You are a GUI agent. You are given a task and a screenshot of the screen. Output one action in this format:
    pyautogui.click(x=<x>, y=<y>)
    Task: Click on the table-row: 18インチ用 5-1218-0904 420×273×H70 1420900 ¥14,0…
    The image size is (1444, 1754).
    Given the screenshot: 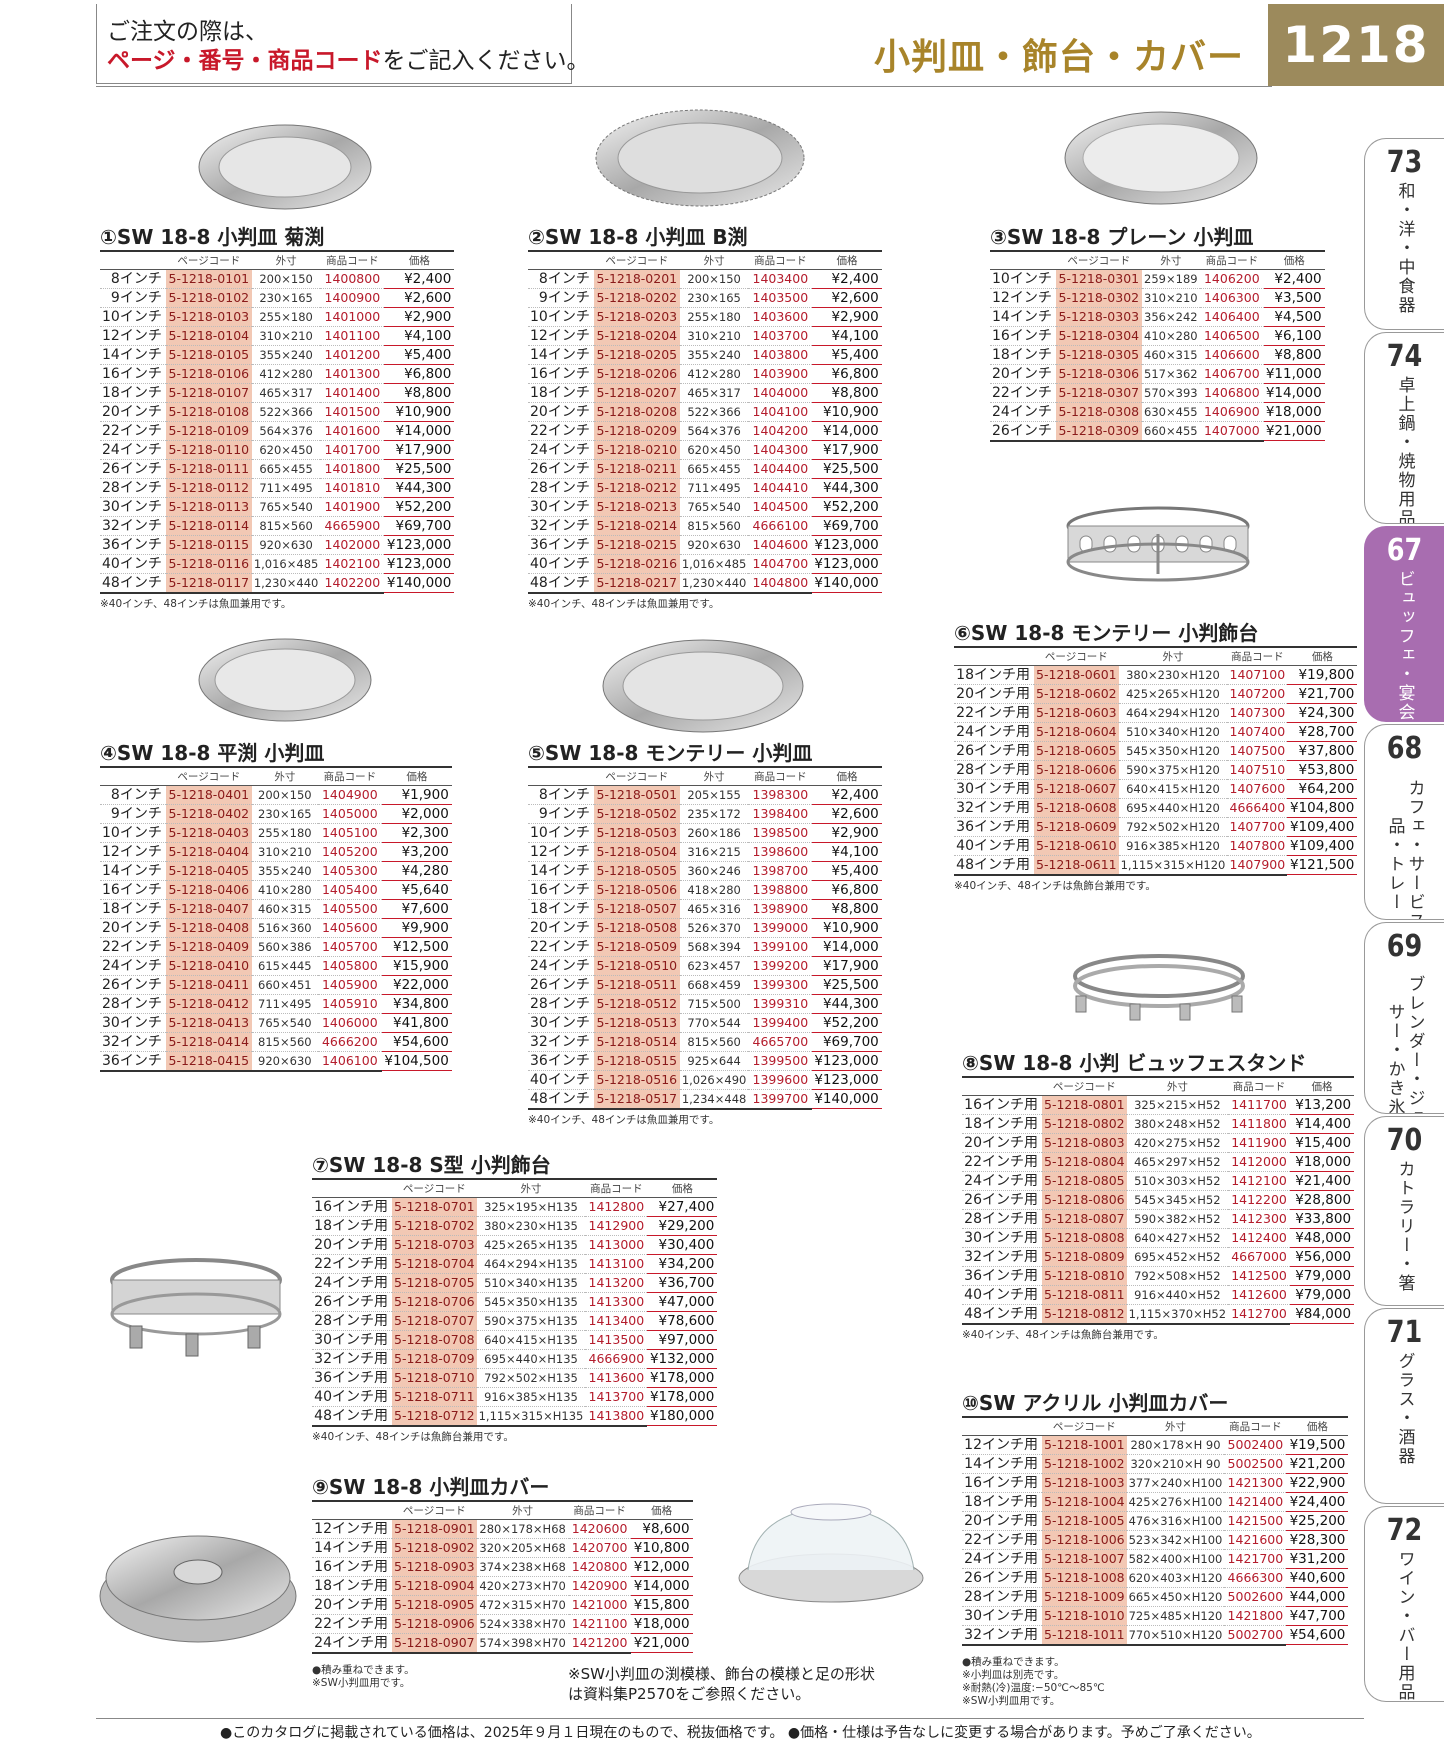 What is the action you would take?
    pyautogui.click(x=502, y=1586)
    